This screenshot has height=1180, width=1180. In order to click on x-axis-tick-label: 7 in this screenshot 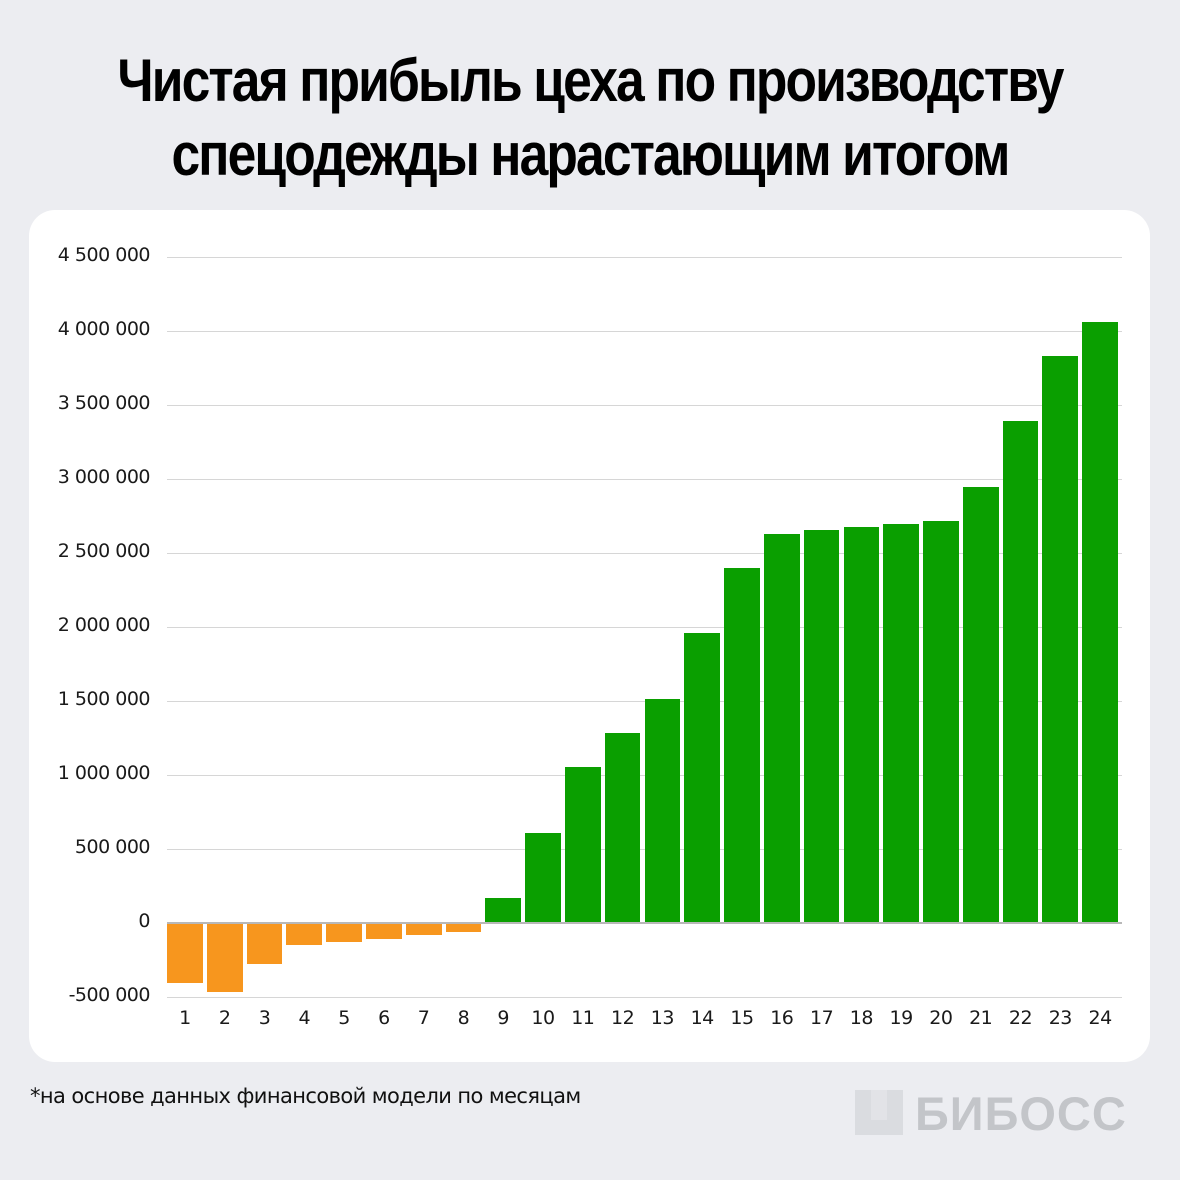, I will do `click(423, 1018)`.